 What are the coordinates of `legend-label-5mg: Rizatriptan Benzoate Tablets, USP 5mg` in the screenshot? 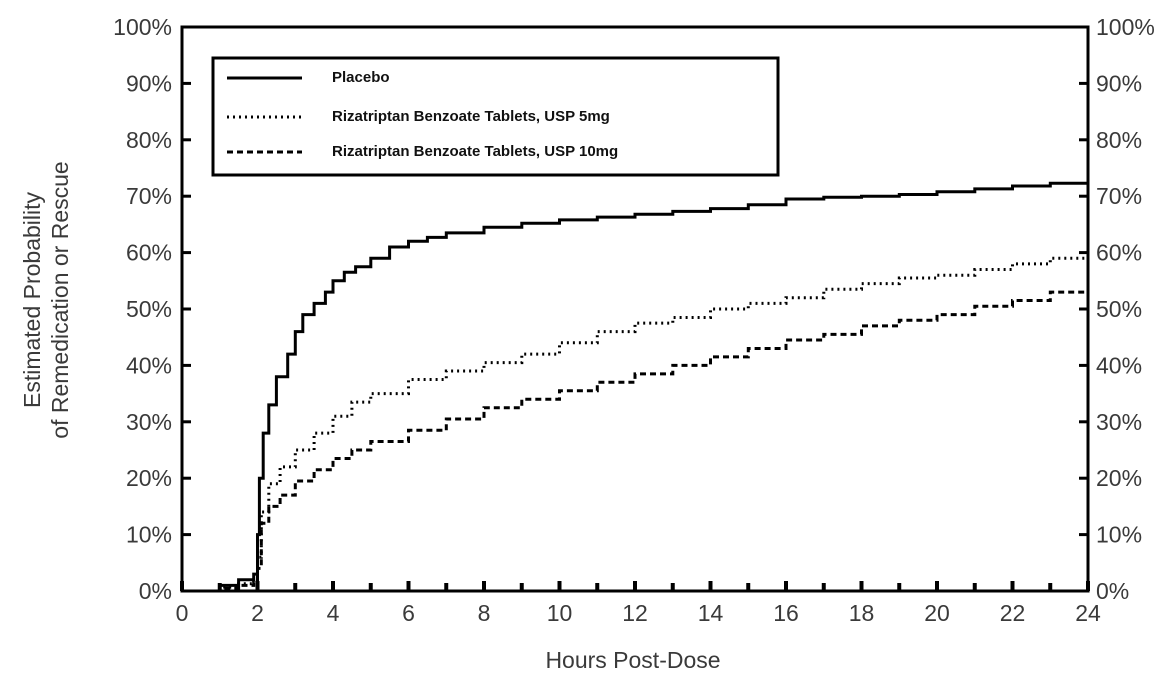 It's located at (471, 116).